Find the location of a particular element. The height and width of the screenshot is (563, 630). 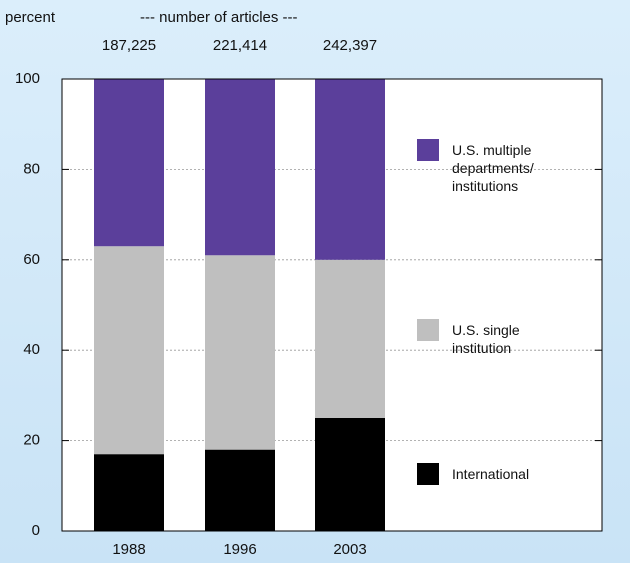

y-tick-label: 20 is located at coordinates (31, 440).